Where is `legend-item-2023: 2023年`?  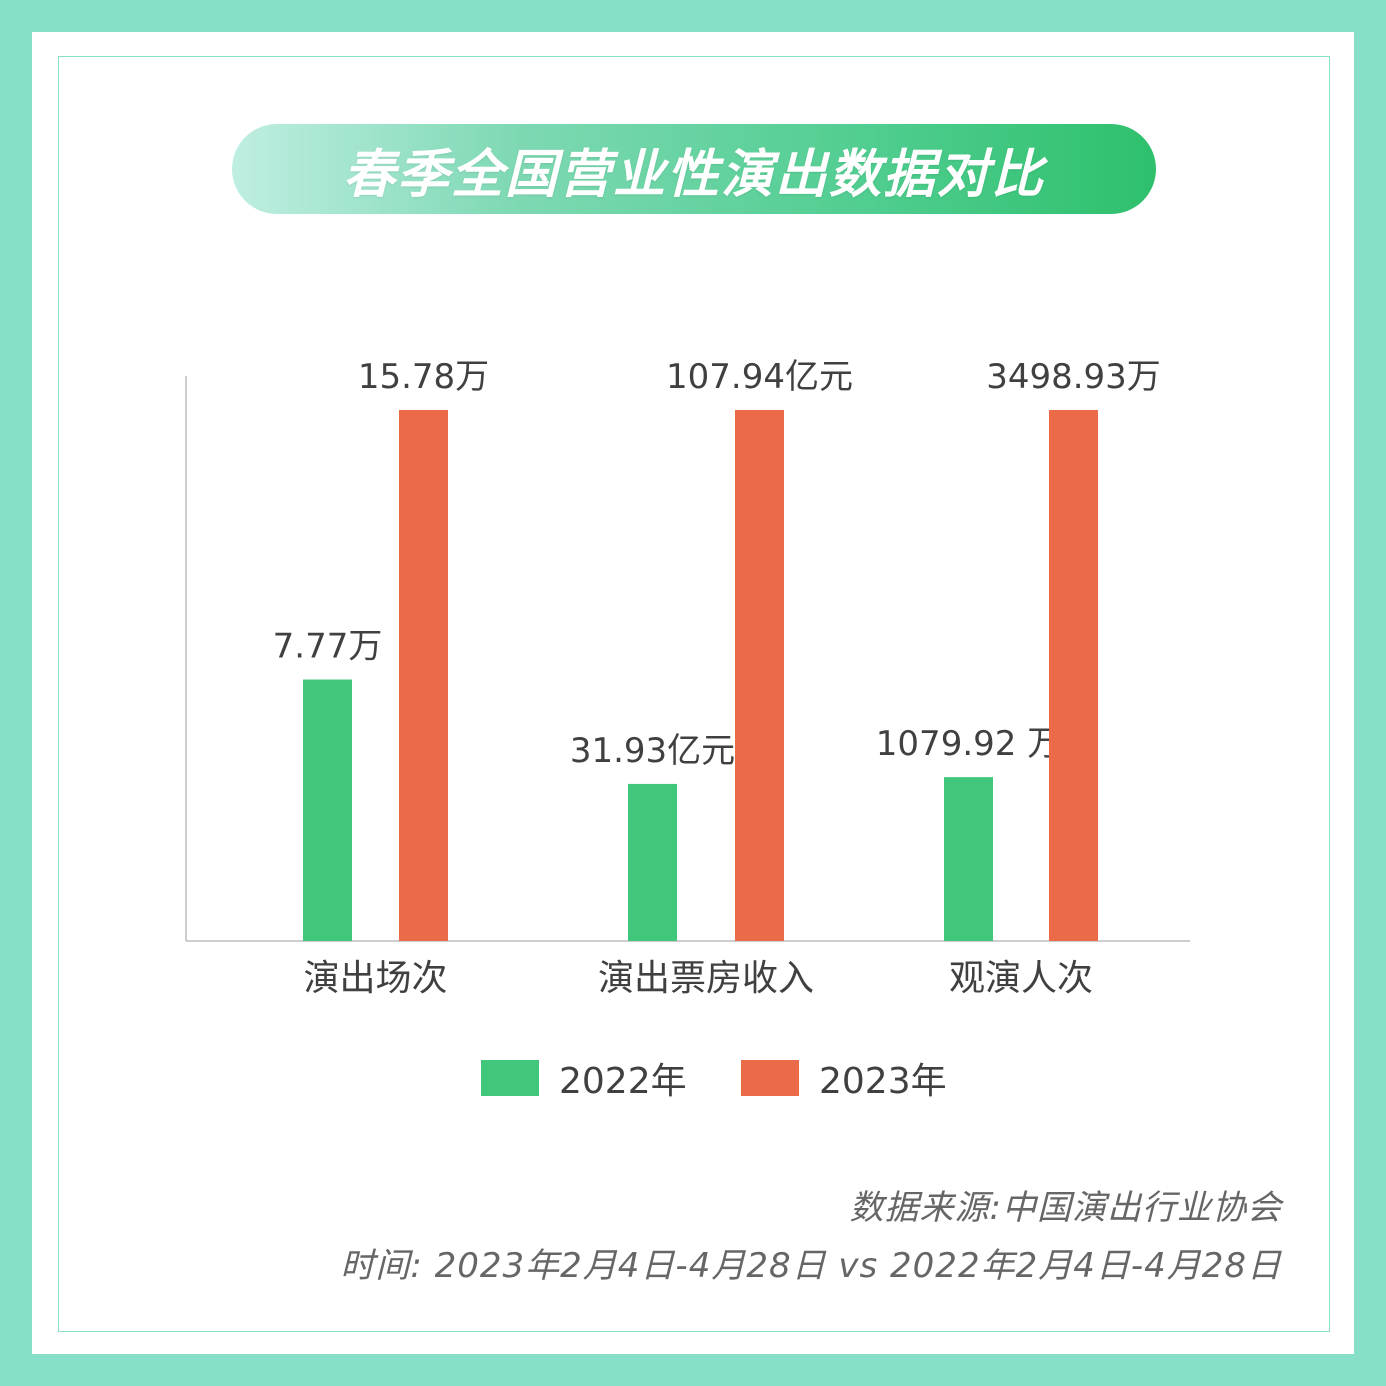
legend-item-2023: 2023年 is located at coordinates (844, 1078).